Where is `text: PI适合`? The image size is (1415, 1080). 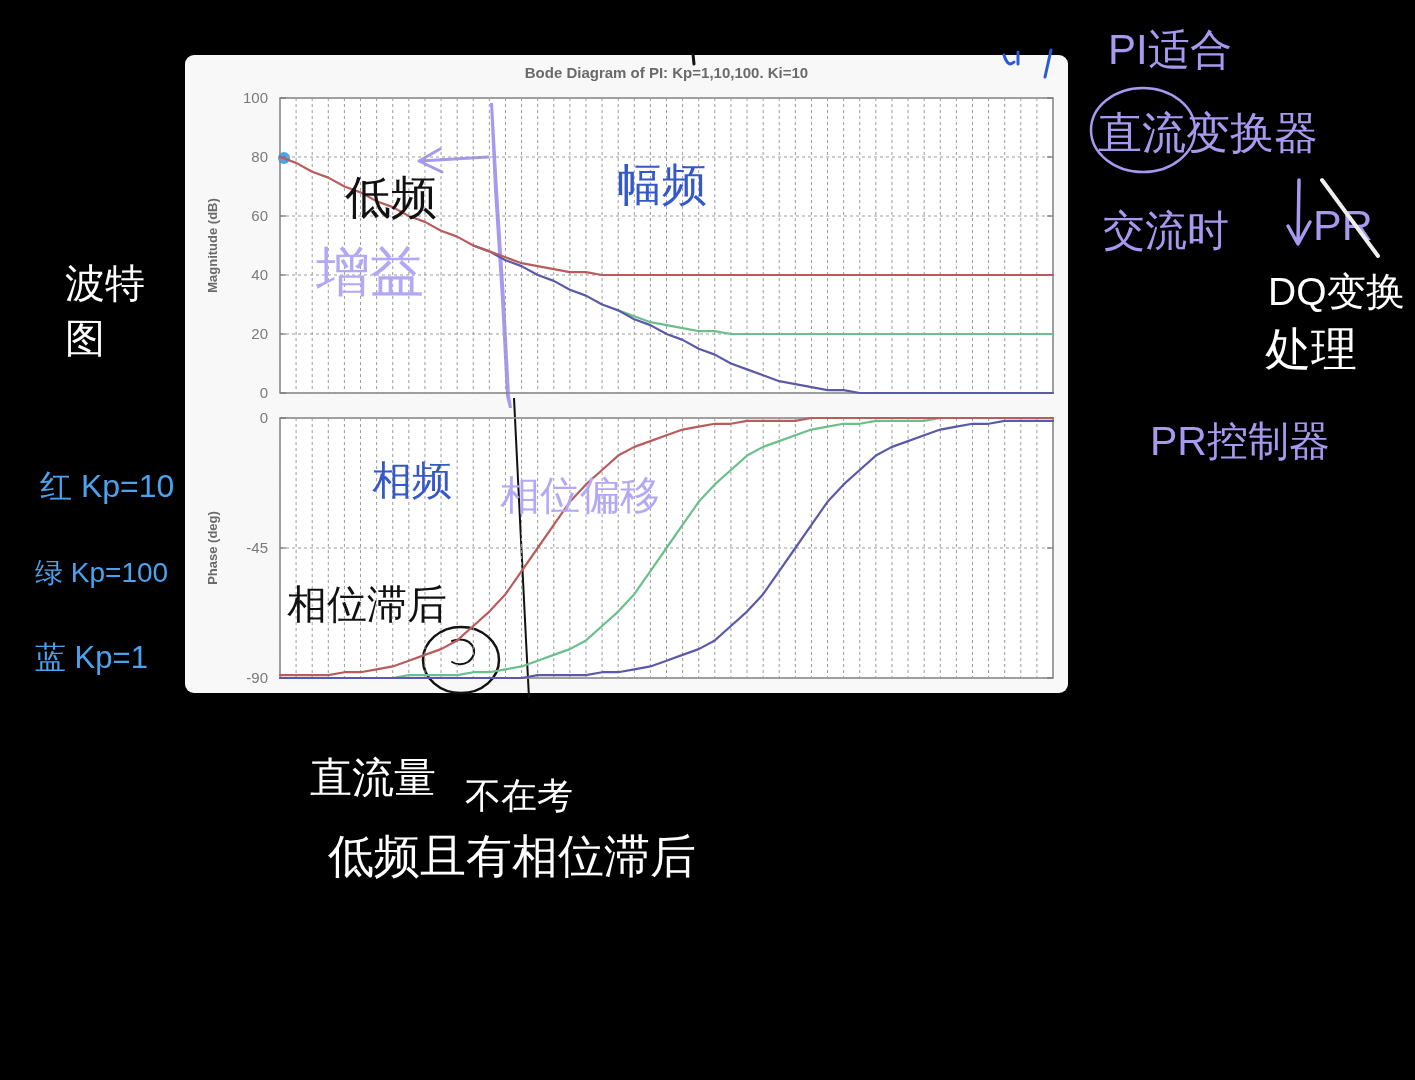 text: PI适合 is located at coordinates (1170, 49).